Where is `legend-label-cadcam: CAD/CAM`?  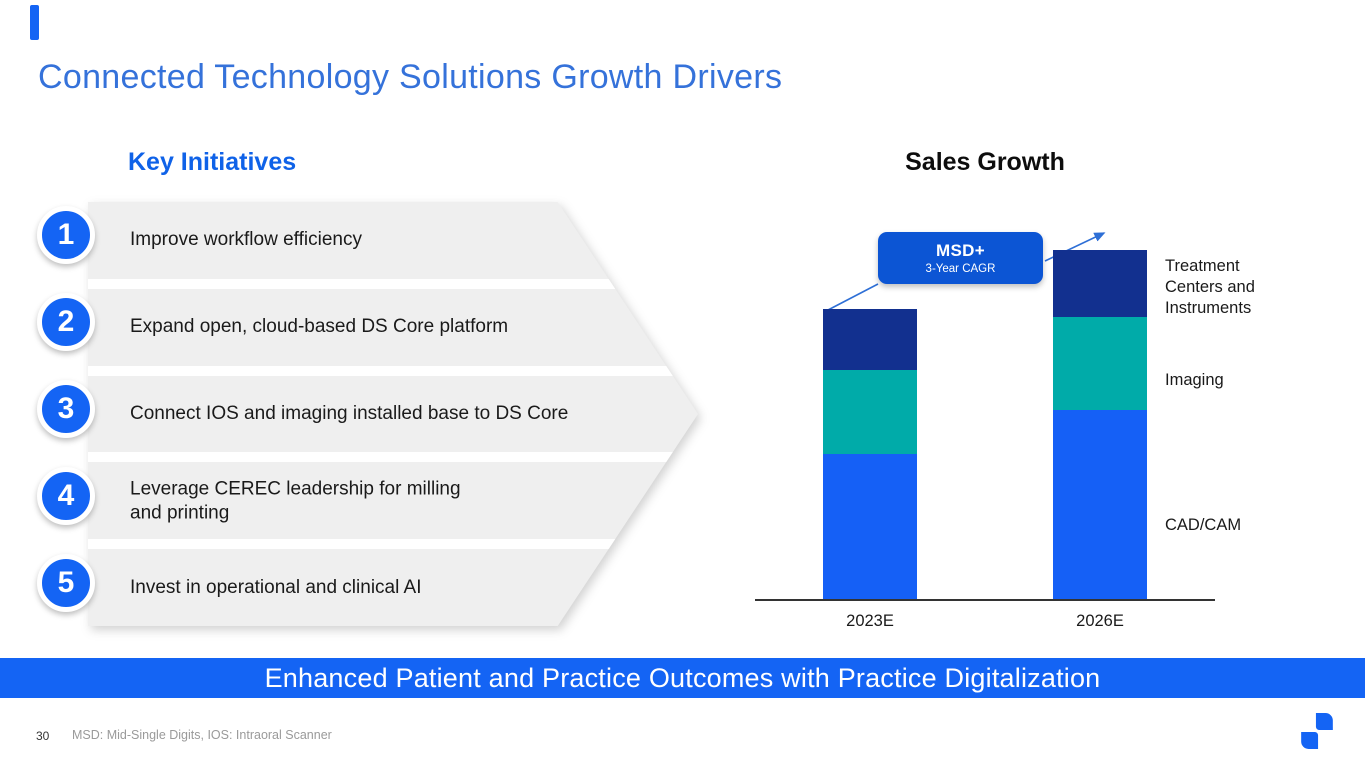 legend-label-cadcam: CAD/CAM is located at coordinates (1203, 525).